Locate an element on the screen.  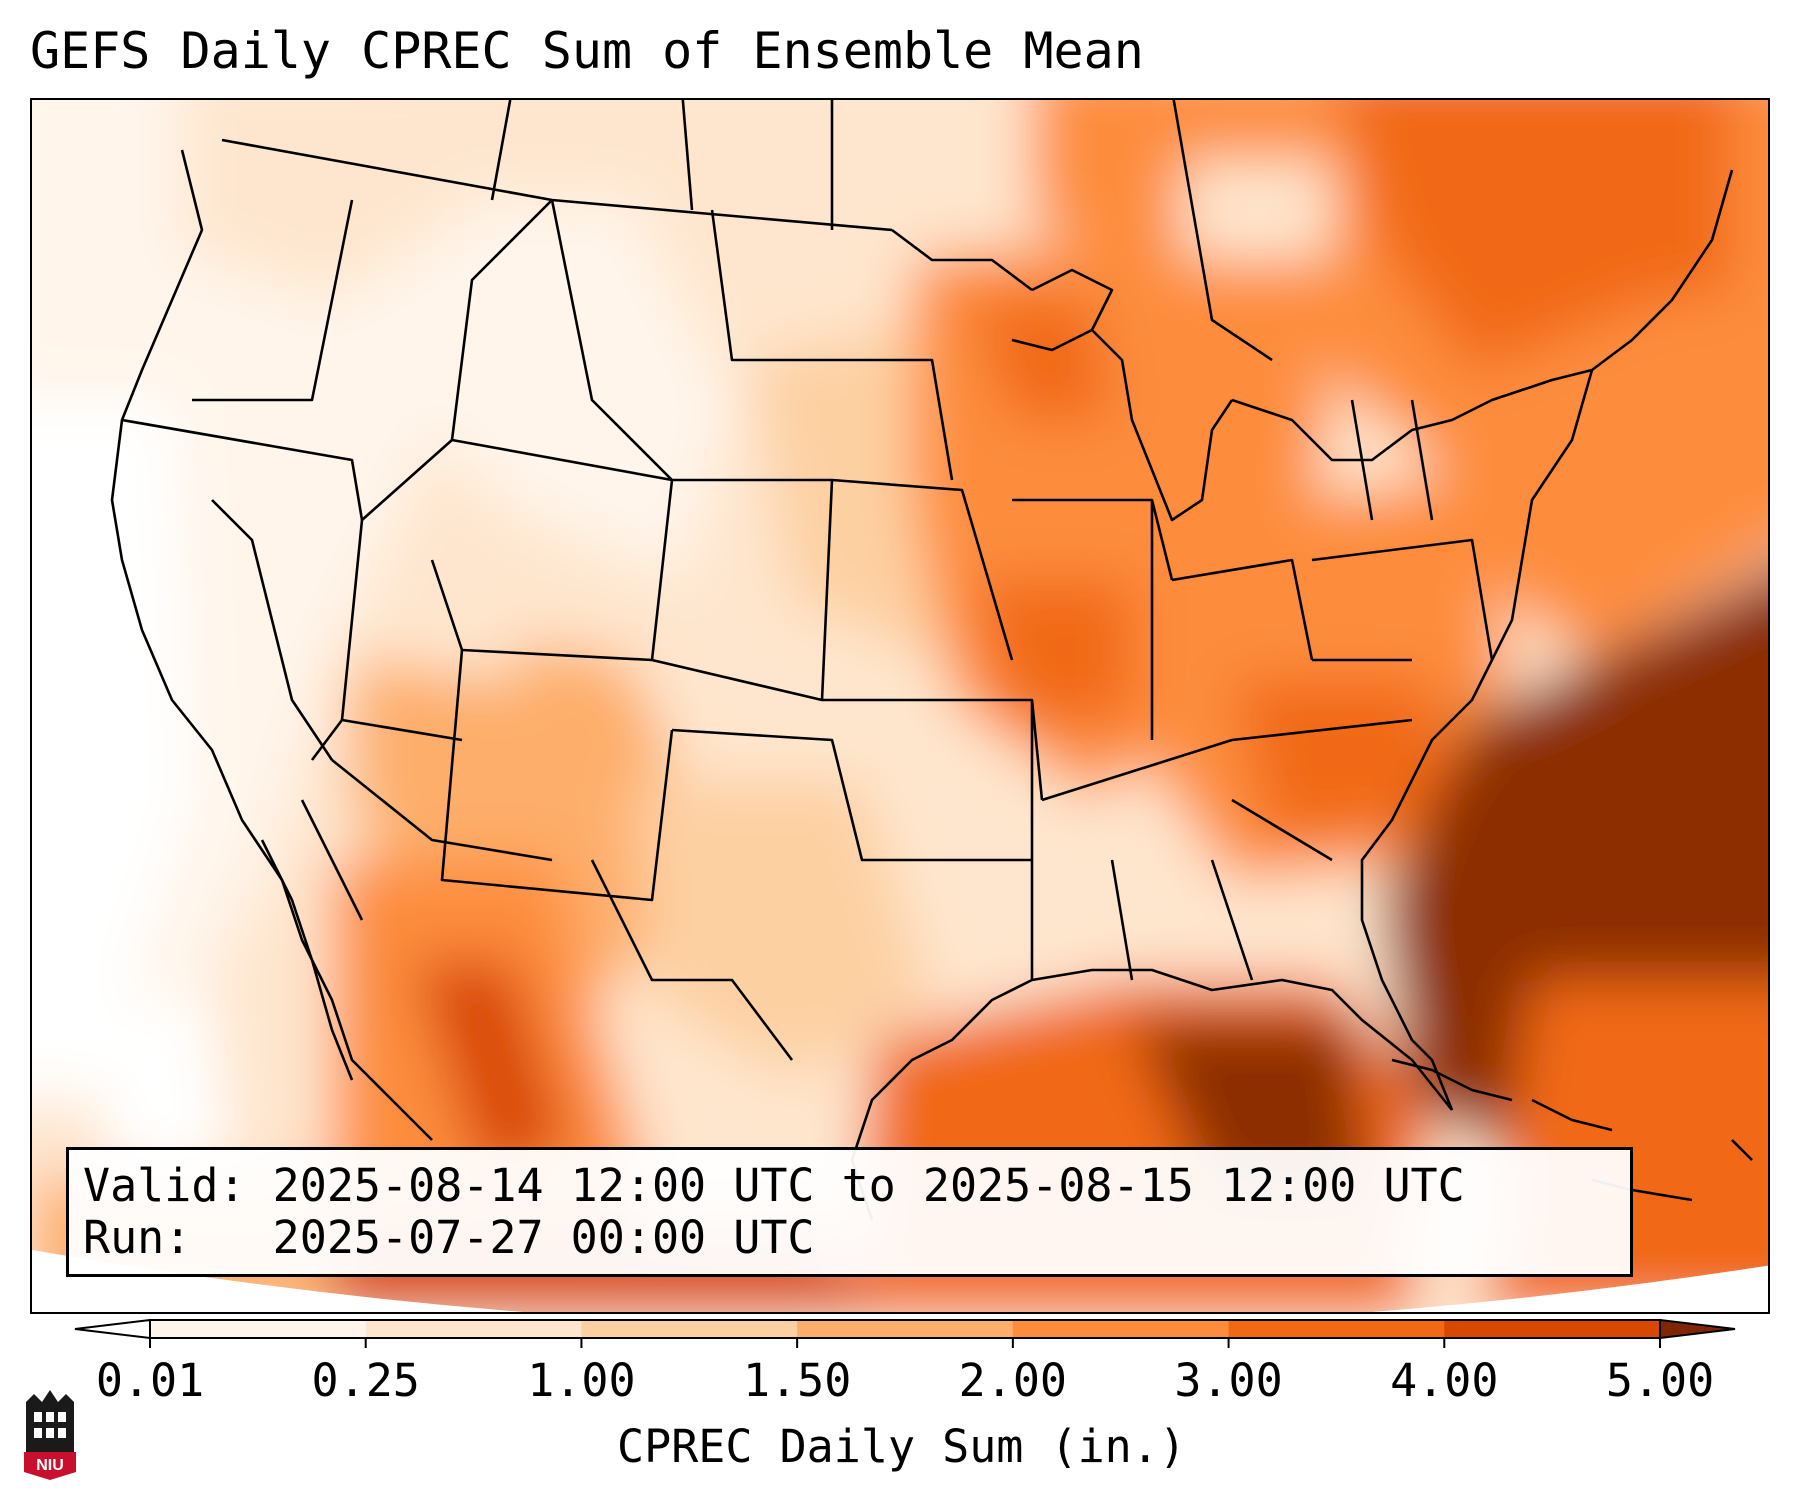
run-label: Run: is located at coordinates (137, 1237).